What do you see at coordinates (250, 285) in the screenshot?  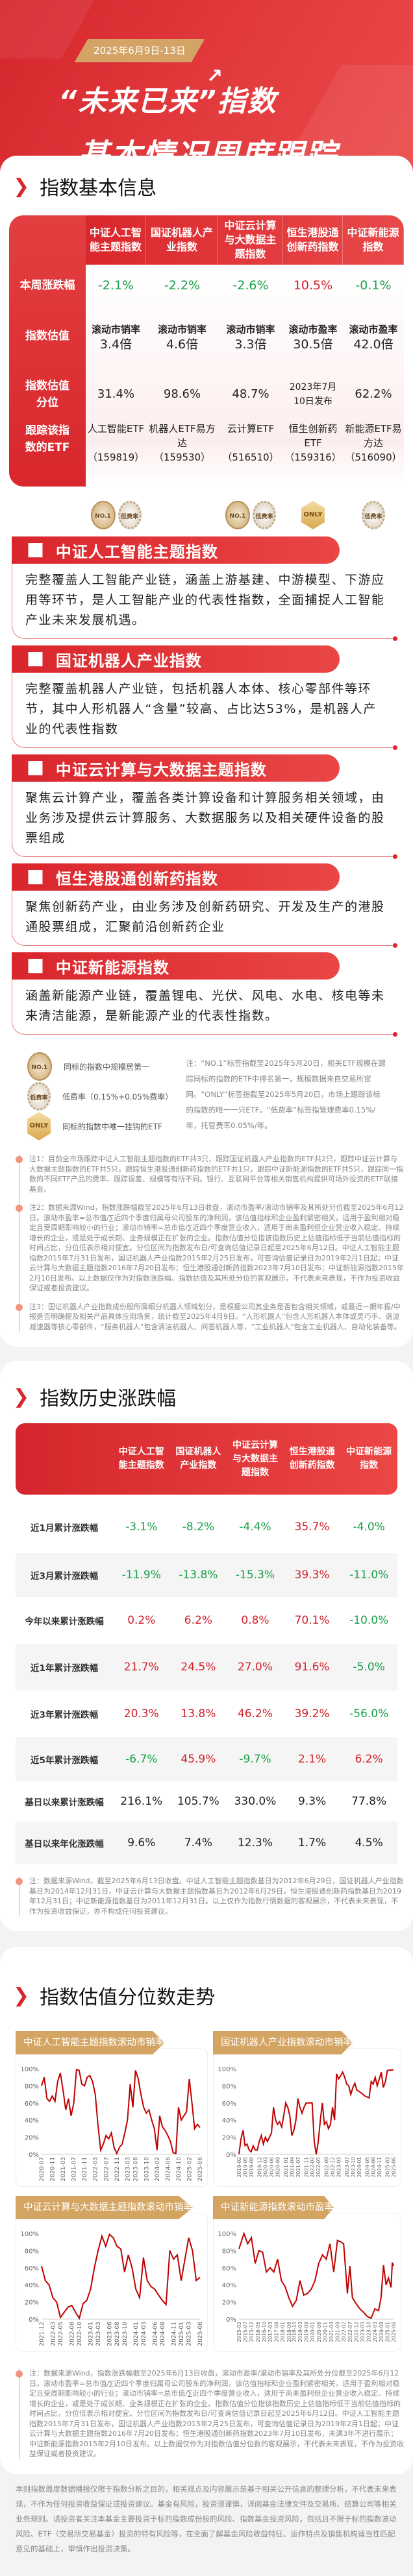 I see `weekly-change: -2.6%` at bounding box center [250, 285].